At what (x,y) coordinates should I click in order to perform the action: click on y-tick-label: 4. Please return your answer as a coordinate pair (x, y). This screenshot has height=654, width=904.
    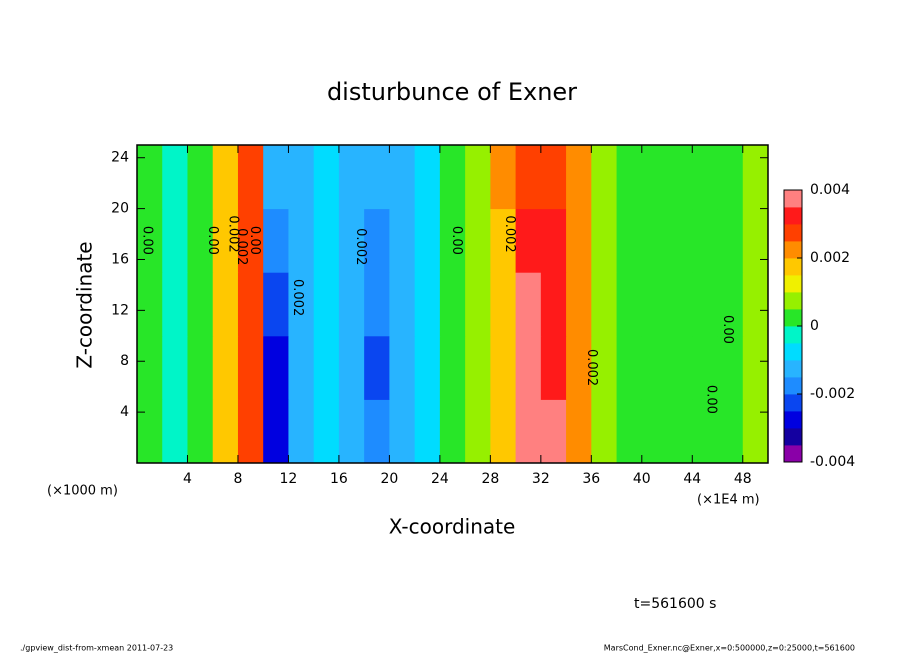
    Looking at the image, I should click on (124, 412).